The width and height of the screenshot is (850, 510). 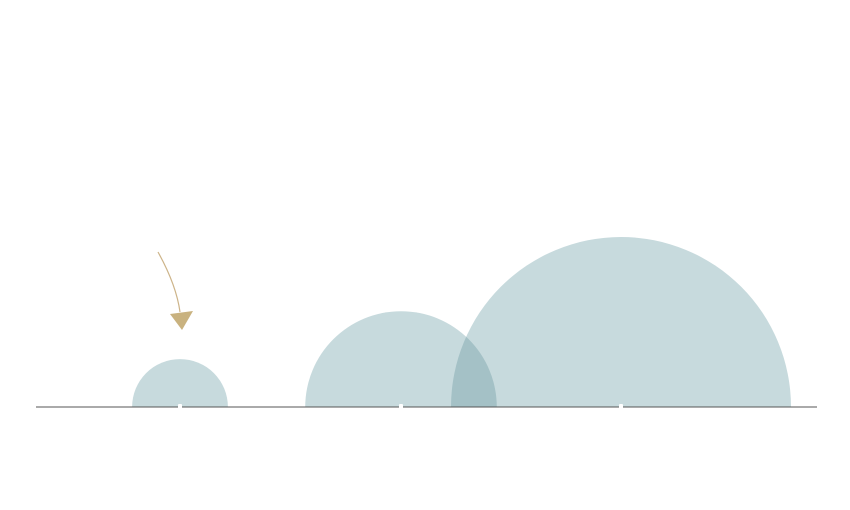 I want to click on arrow-head, so click(x=181, y=320).